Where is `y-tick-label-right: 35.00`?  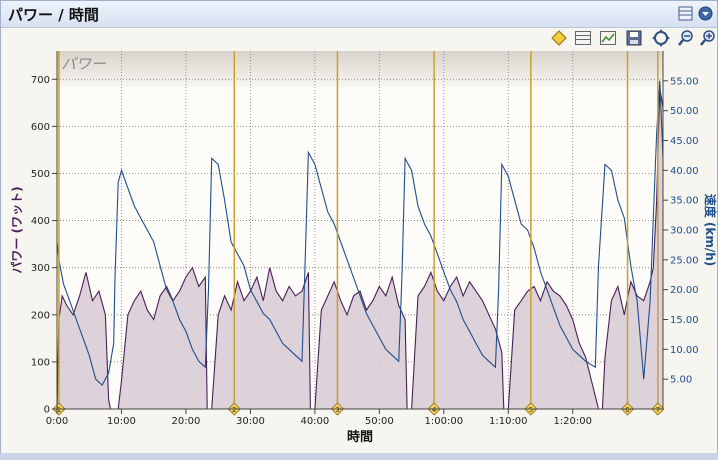
y-tick-label-right: 35.00 is located at coordinates (684, 201).